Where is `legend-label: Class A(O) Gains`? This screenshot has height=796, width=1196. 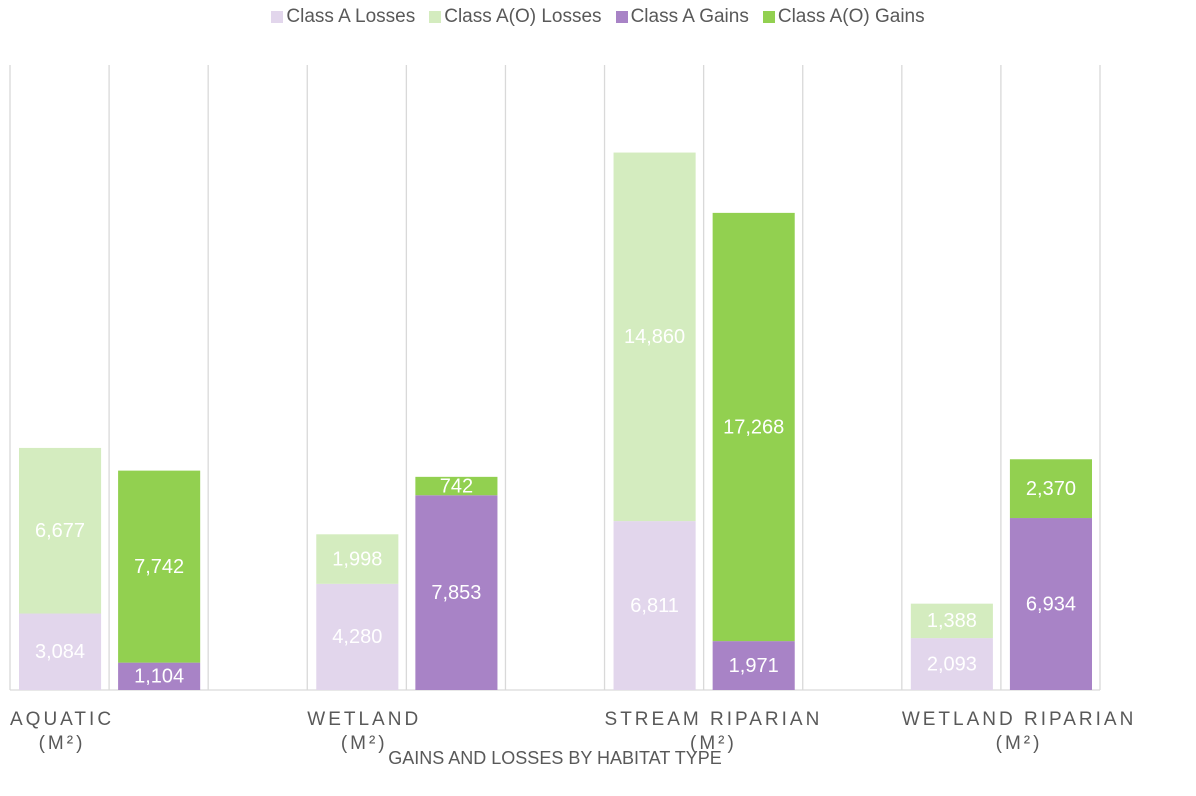
legend-label: Class A(O) Gains is located at coordinates (851, 16).